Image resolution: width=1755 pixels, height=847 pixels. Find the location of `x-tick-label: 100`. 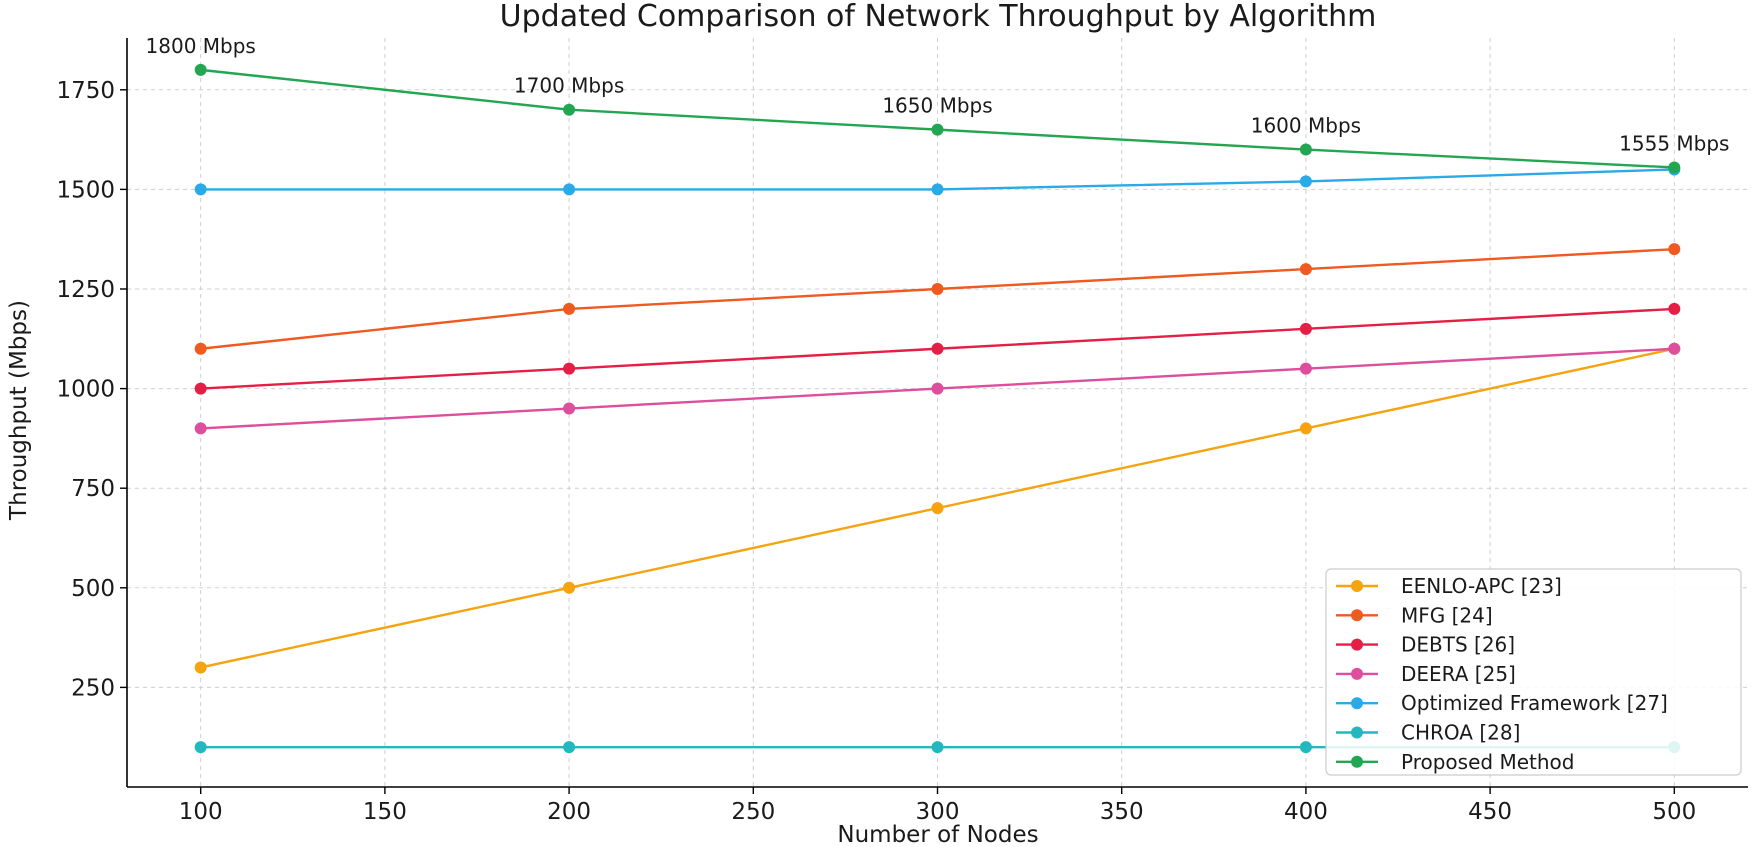

x-tick-label: 100 is located at coordinates (201, 812).